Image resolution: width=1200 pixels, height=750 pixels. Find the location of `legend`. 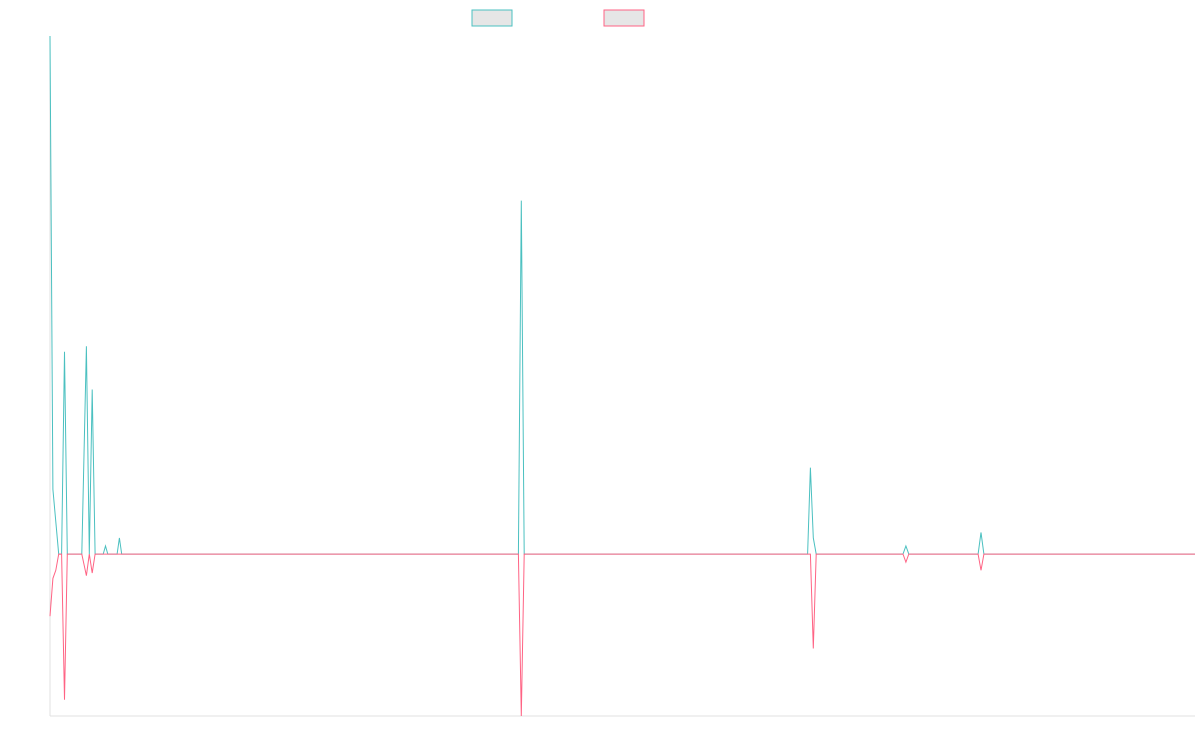

legend is located at coordinates (558, 18).